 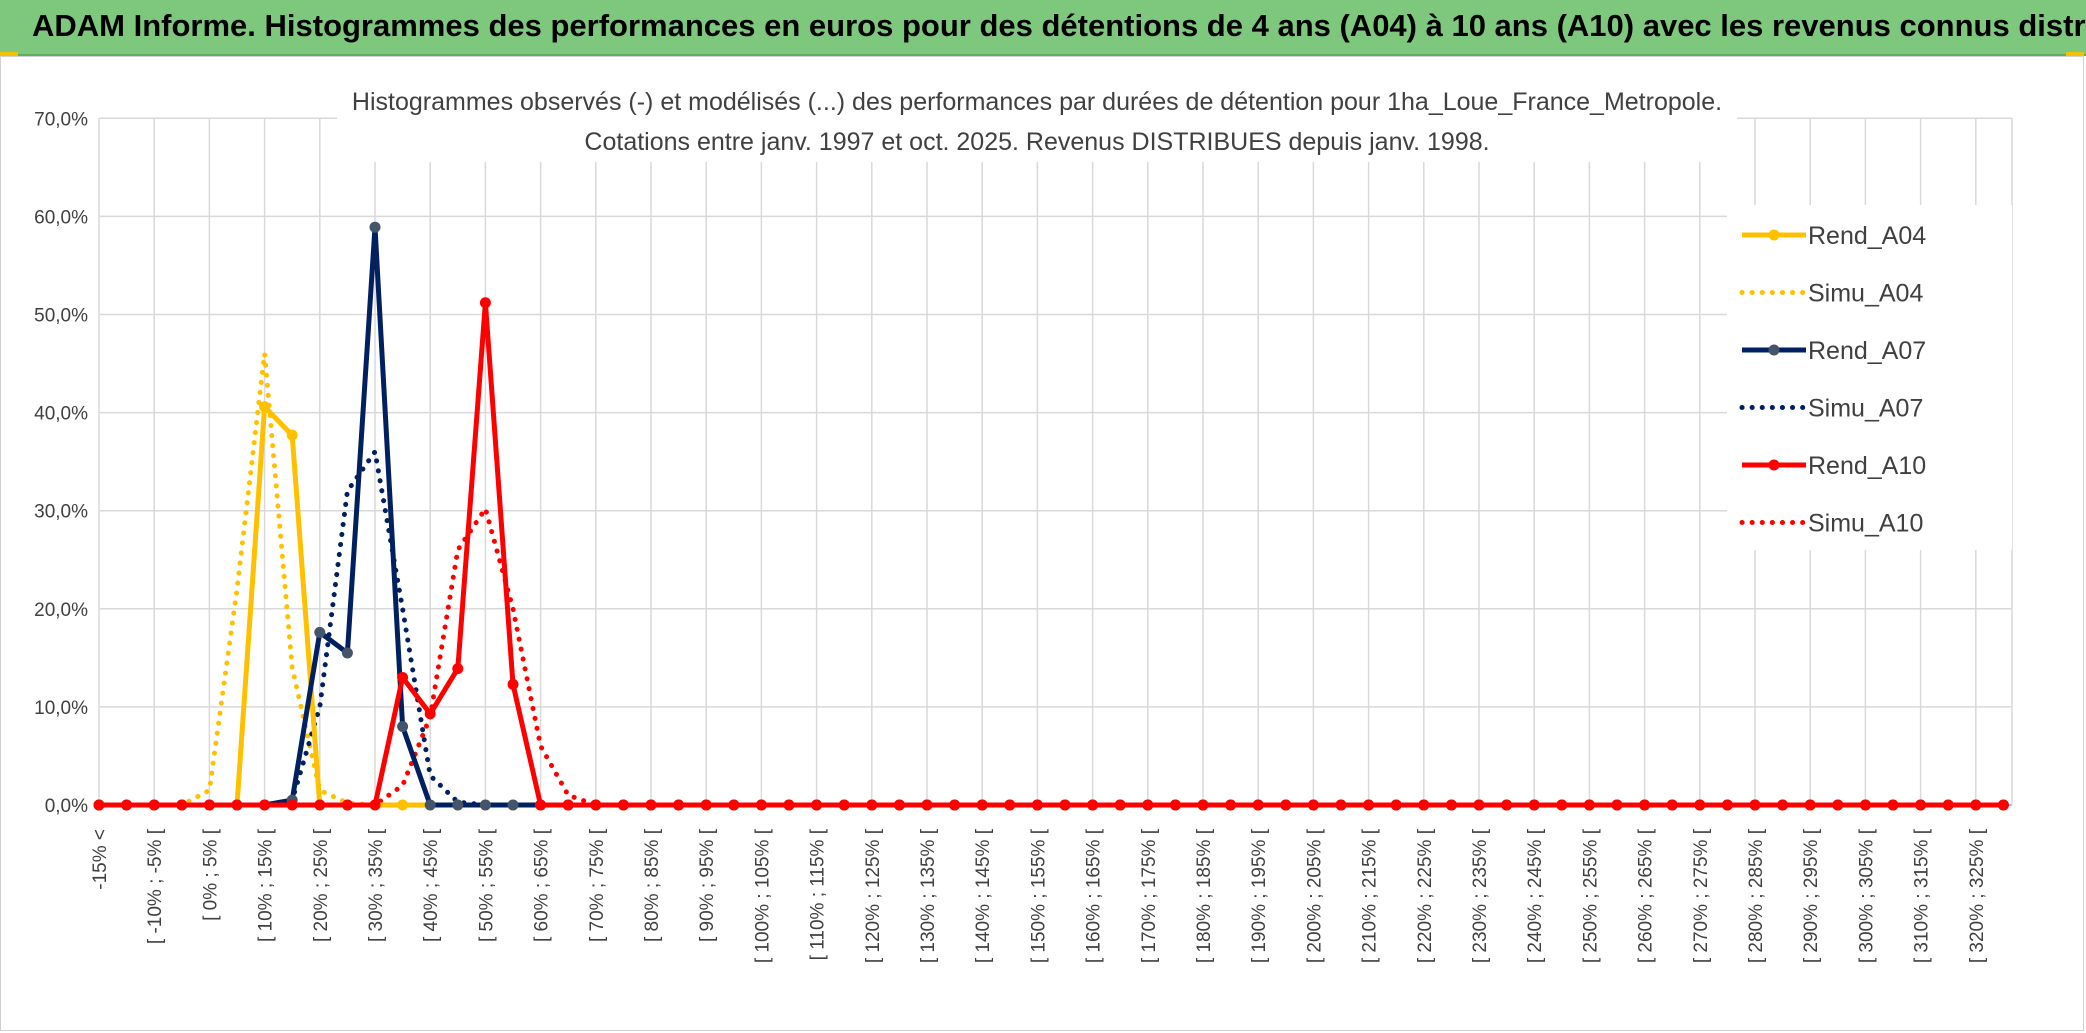 What do you see at coordinates (1646, 895) in the screenshot?
I see `x-tick-label: [ 260% ; 265% [` at bounding box center [1646, 895].